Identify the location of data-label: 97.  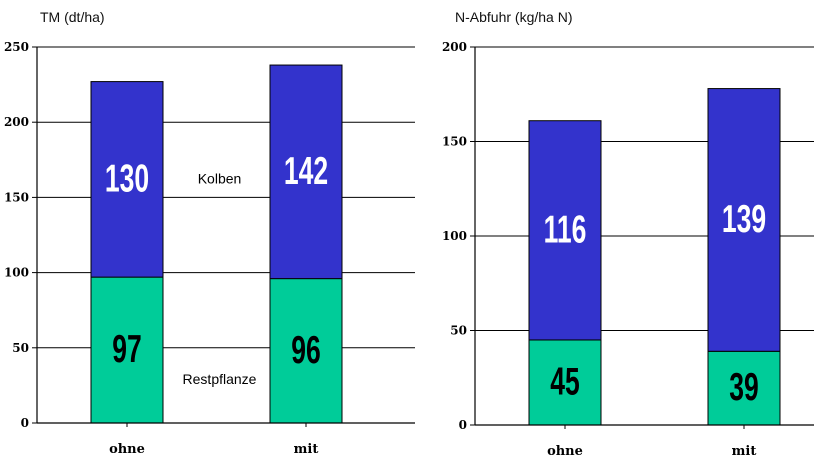
(126, 349).